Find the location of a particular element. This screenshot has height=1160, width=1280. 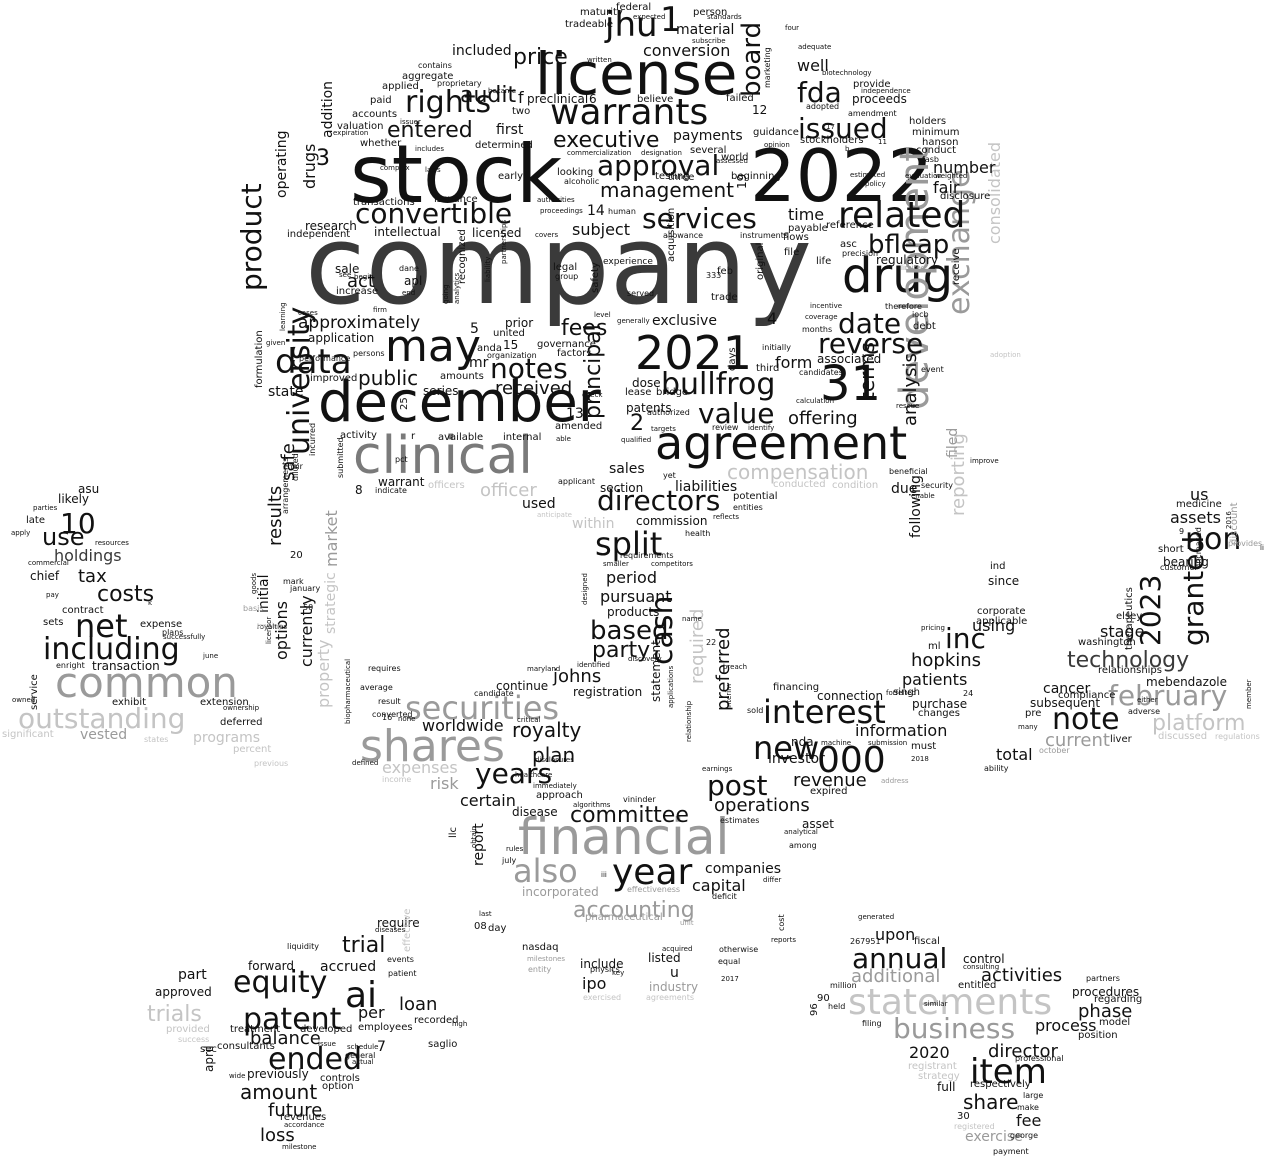

word-include: include is located at coordinates (602, 964).